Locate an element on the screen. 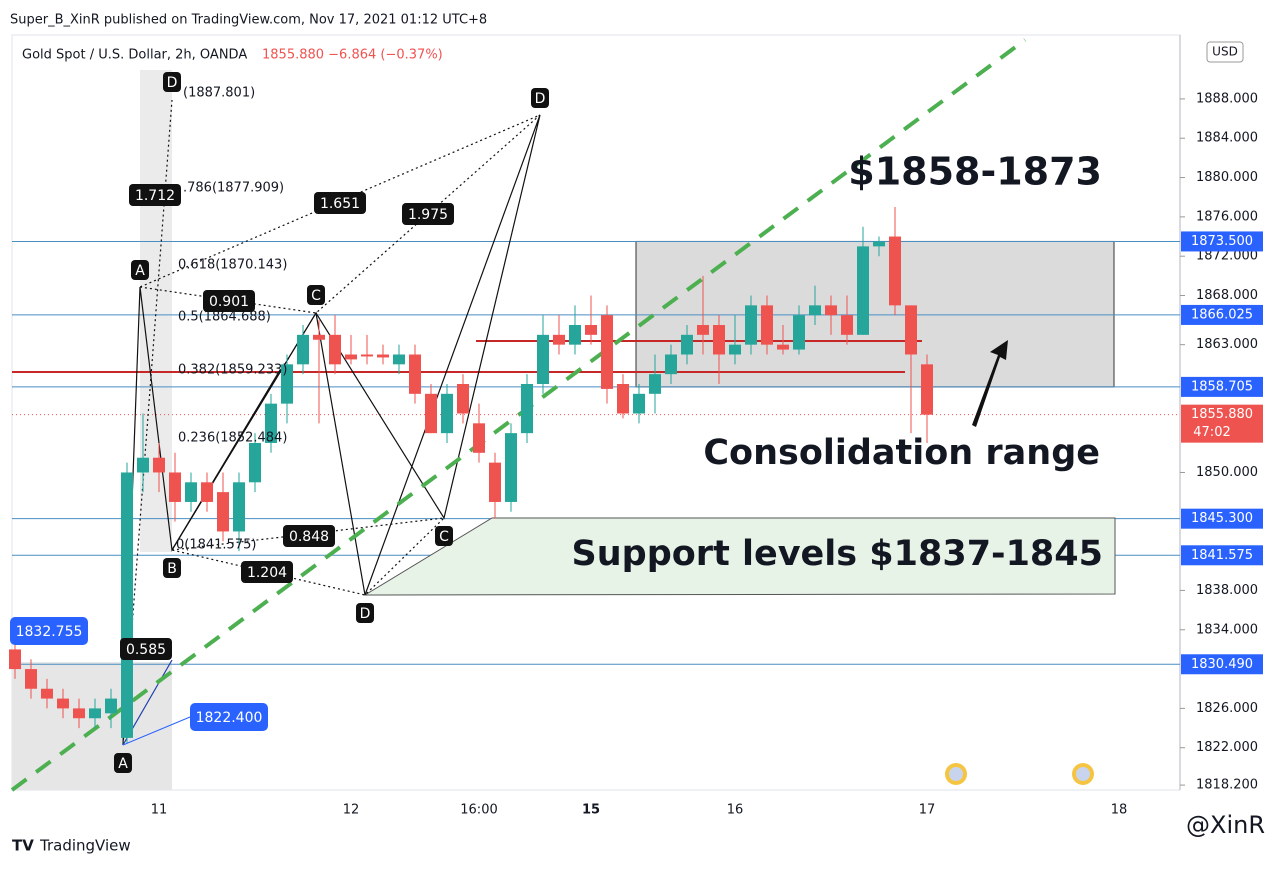  level-tag-label: 1841.575 is located at coordinates (1222, 555).